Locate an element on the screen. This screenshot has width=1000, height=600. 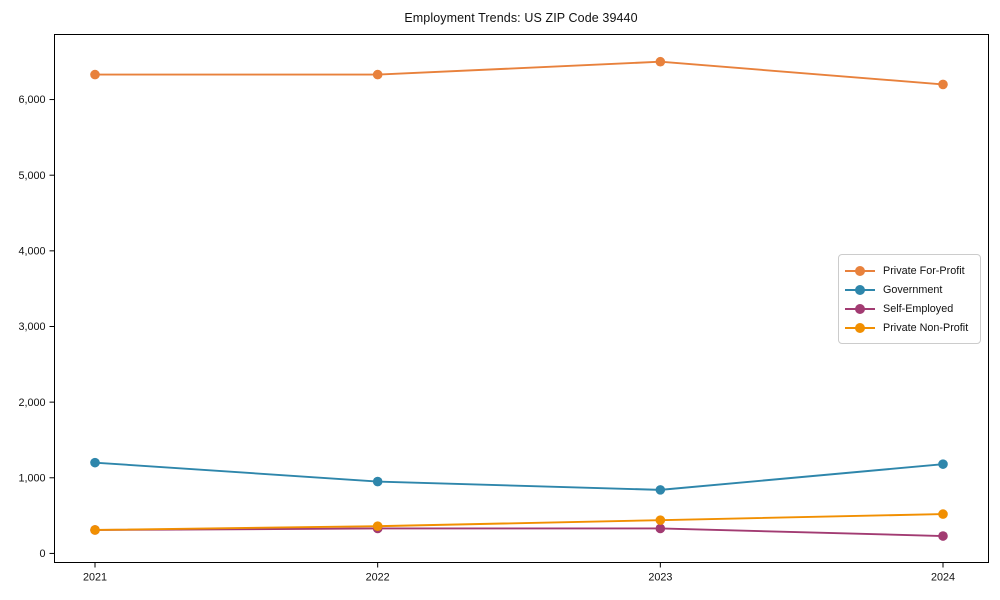
legend-label: Government is located at coordinates (913, 289).